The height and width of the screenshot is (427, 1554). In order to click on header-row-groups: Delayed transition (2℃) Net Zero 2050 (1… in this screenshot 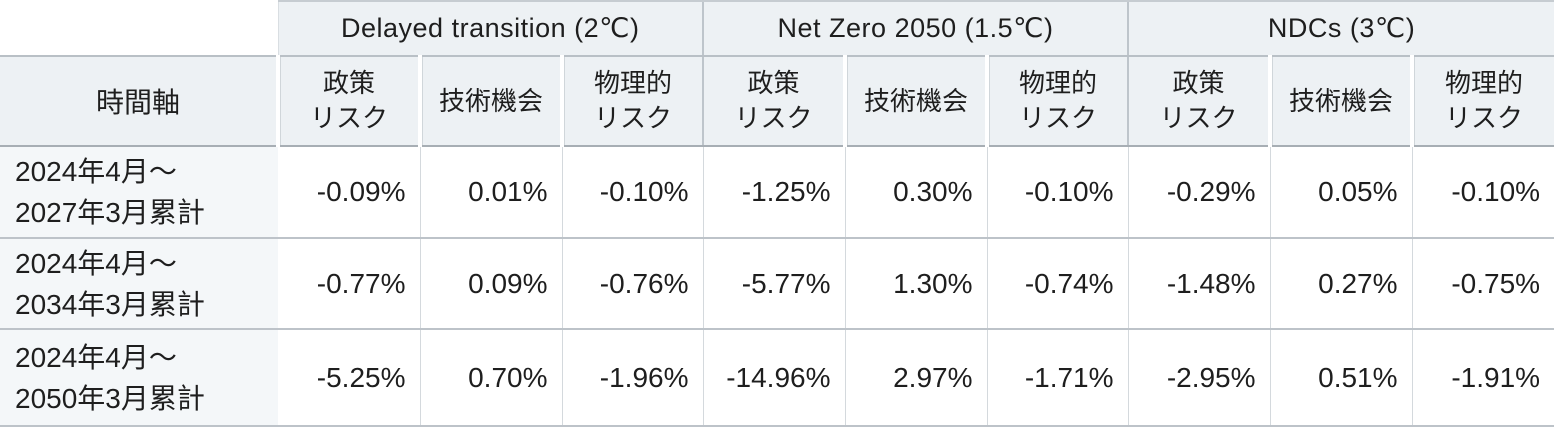, I will do `click(777, 28)`.